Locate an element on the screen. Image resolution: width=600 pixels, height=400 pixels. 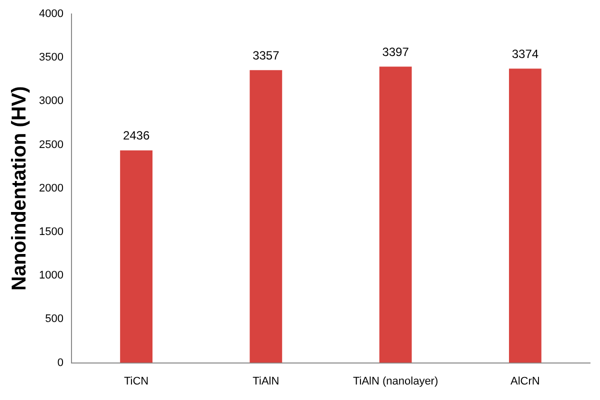
y-tick-label: 3500 is located at coordinates (51, 58).